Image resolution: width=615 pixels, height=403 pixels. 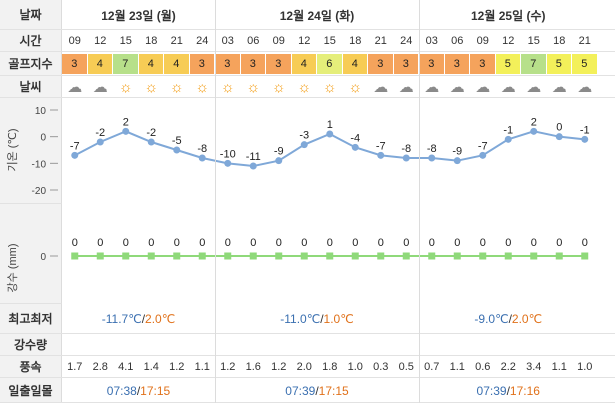 What do you see at coordinates (457, 152) in the screenshot?
I see `temp-value-label: -9` at bounding box center [457, 152].